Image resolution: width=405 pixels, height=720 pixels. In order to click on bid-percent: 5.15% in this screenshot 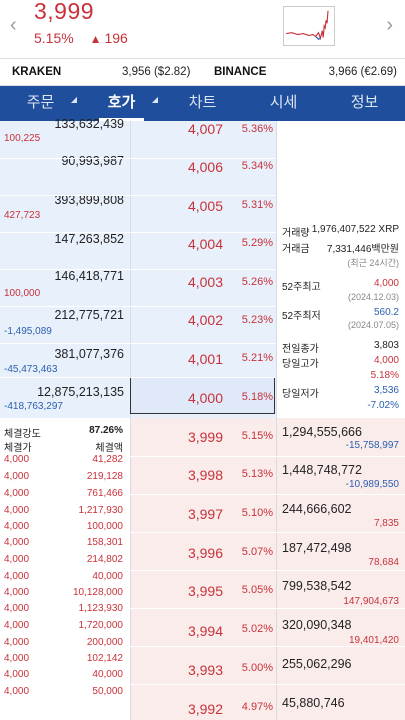, I will do `click(257, 436)`.